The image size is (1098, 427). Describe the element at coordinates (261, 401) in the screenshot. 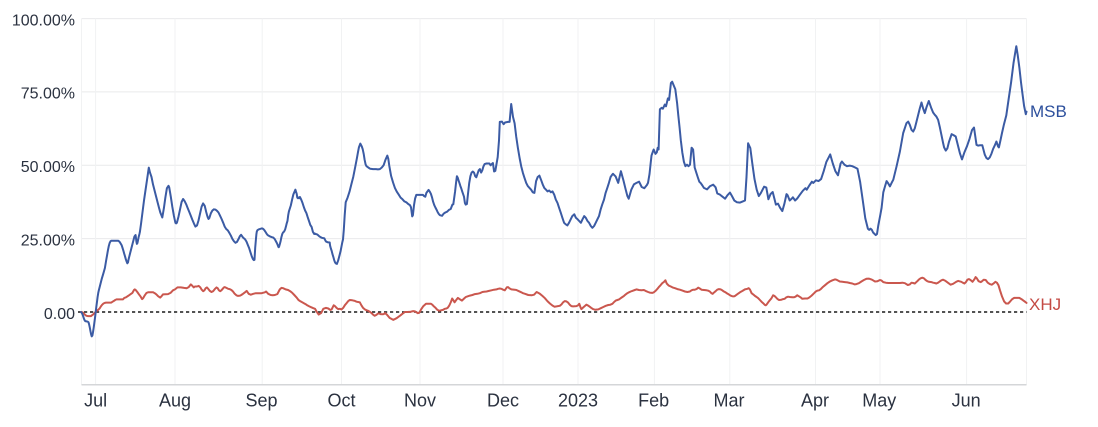

I see `svg-text: Sep` at that location.